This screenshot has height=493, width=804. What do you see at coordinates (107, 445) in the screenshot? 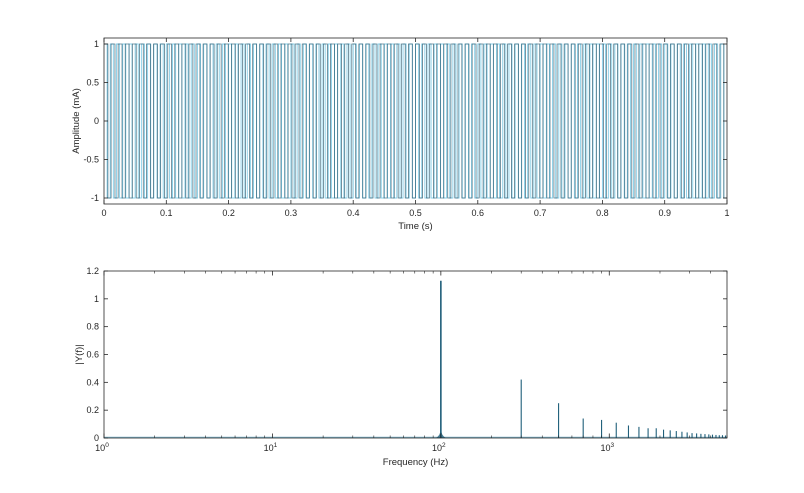
I see `x-tick-exponent: 0` at bounding box center [107, 445].